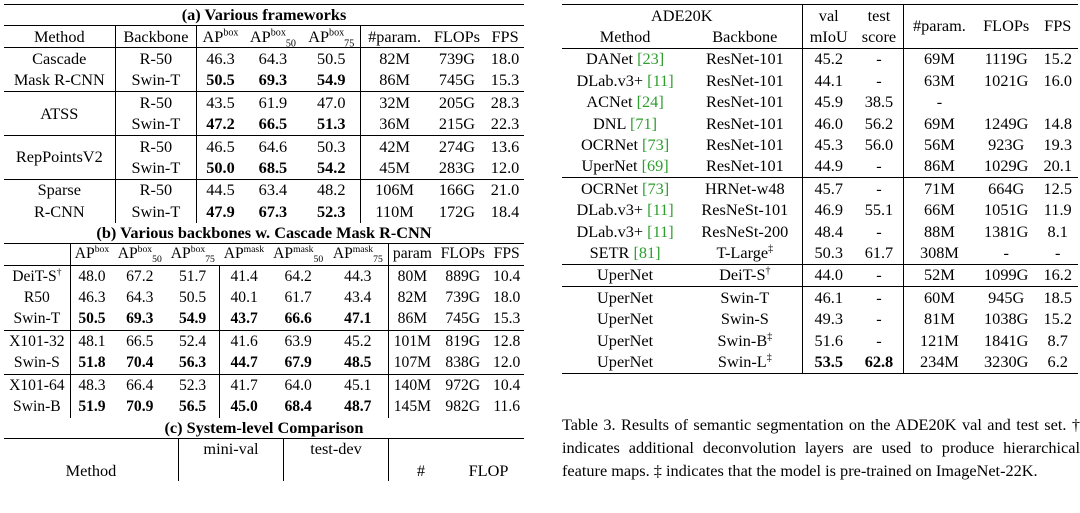 The width and height of the screenshot is (1080, 513). I want to click on table-row: Sparse R-50 44.5 63.4 48.2 106M 166G 21.0, so click(264, 190).